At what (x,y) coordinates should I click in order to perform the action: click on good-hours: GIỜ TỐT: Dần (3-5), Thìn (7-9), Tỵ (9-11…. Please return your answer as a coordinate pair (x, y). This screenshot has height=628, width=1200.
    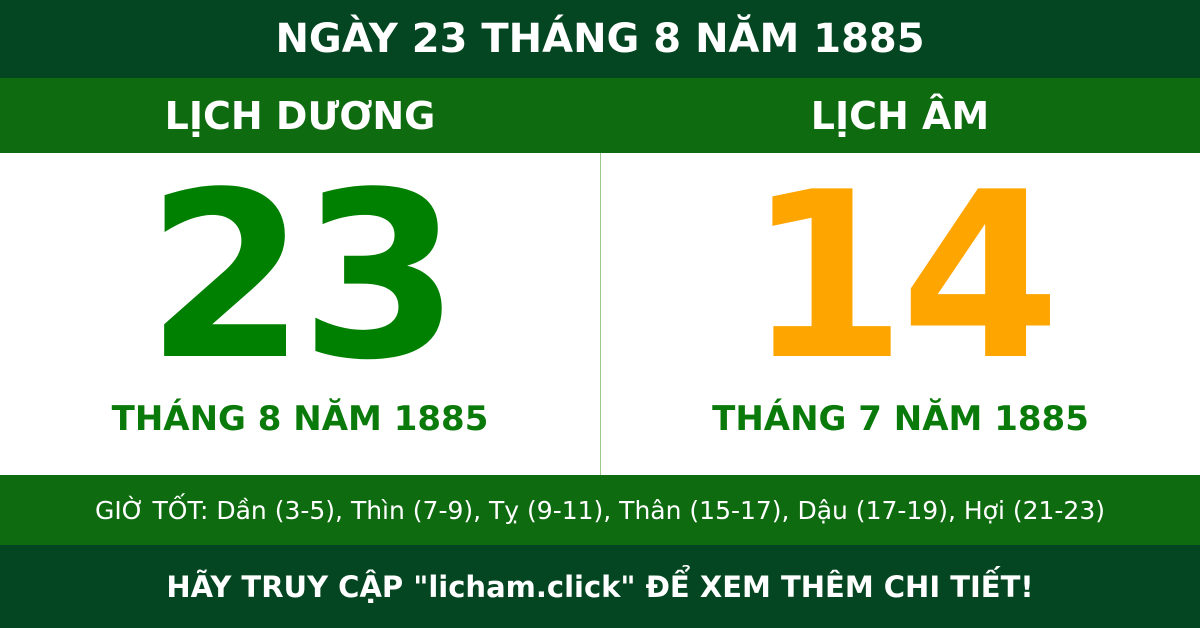
    Looking at the image, I should click on (600, 510).